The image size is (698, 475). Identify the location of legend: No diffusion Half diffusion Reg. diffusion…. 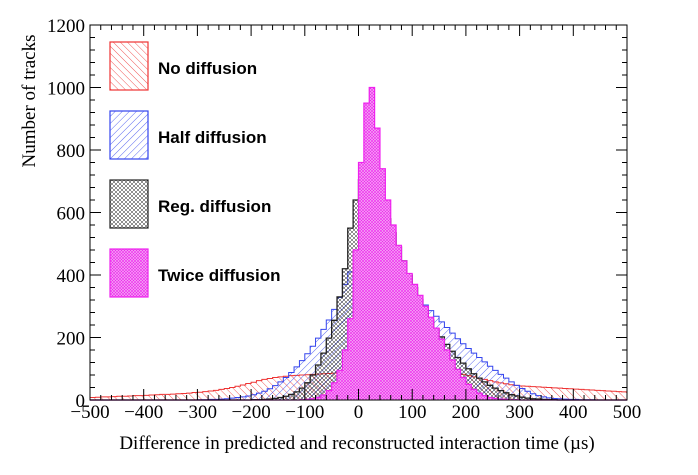
(194, 169).